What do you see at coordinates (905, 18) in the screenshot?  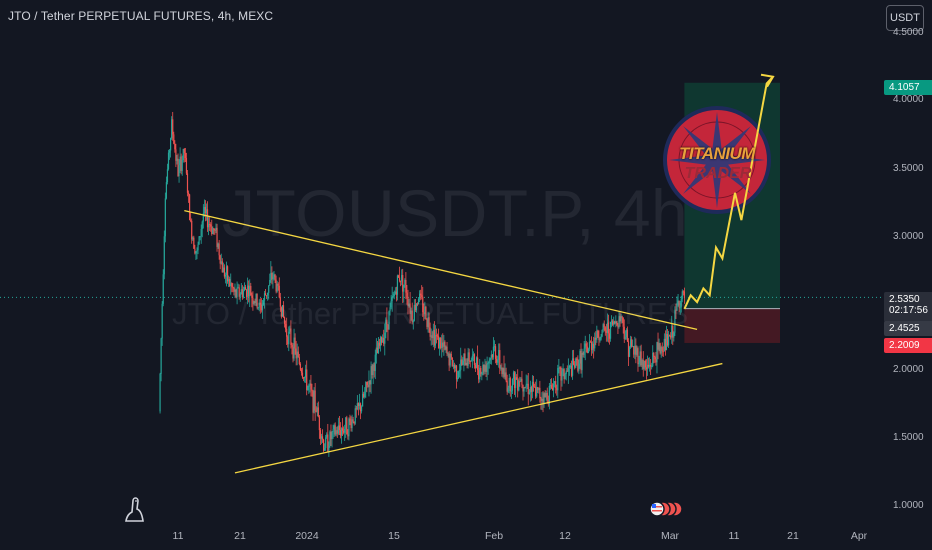 I see `currency-button: USDT` at bounding box center [905, 18].